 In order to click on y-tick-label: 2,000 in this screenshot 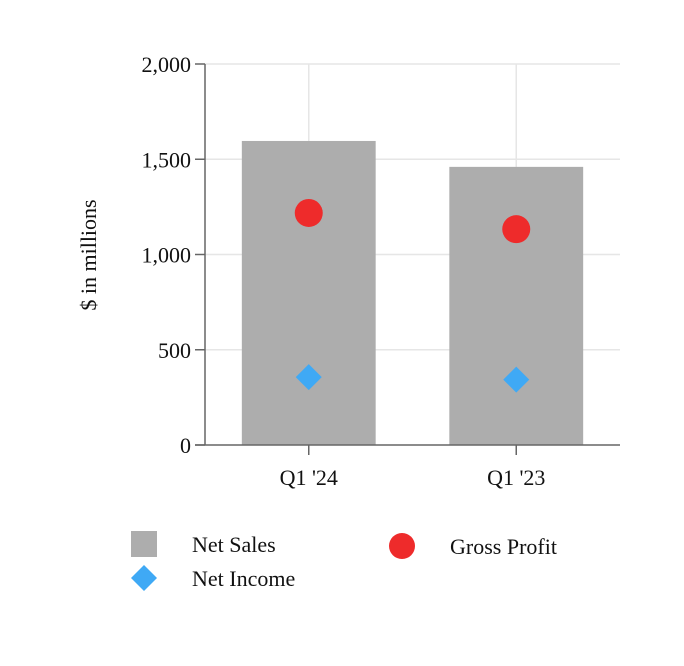, I will do `click(167, 64)`.